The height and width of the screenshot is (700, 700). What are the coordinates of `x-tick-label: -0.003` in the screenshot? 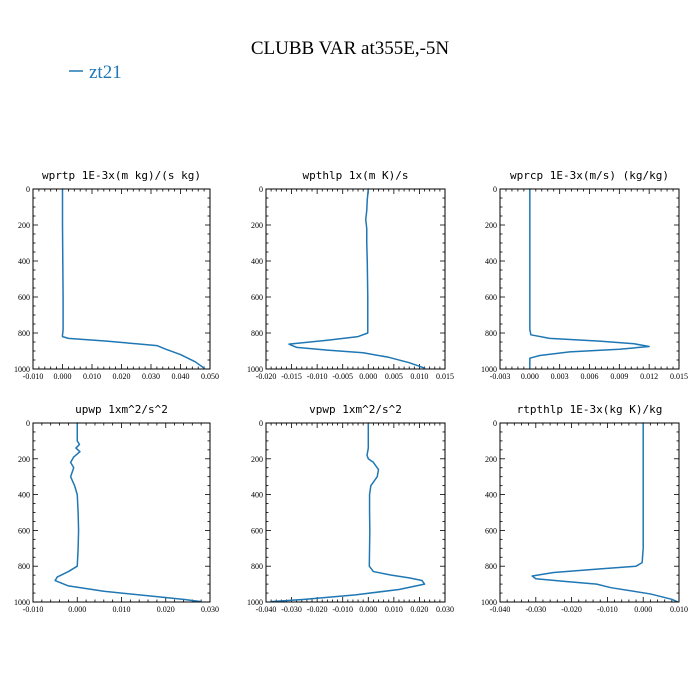 It's located at (500, 376).